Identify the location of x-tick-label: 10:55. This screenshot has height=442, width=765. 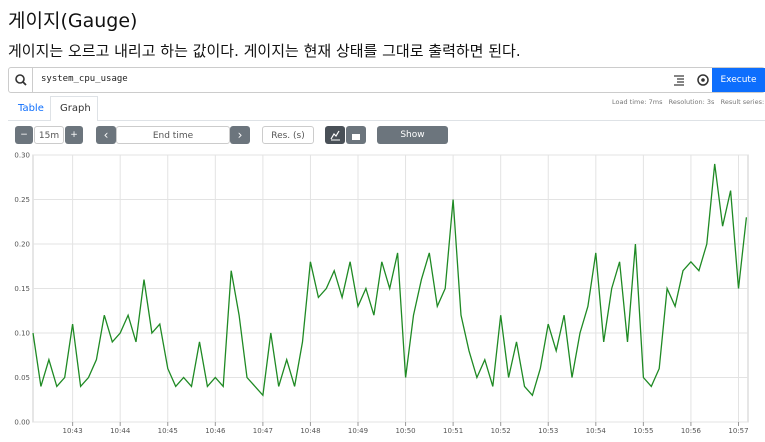
(643, 431).